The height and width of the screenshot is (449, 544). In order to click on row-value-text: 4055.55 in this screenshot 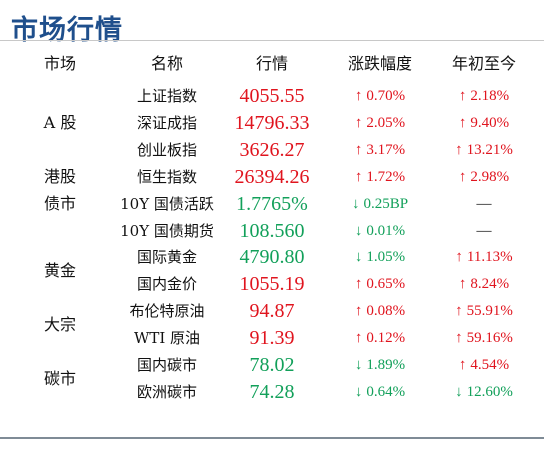, I will do `click(272, 96)`.